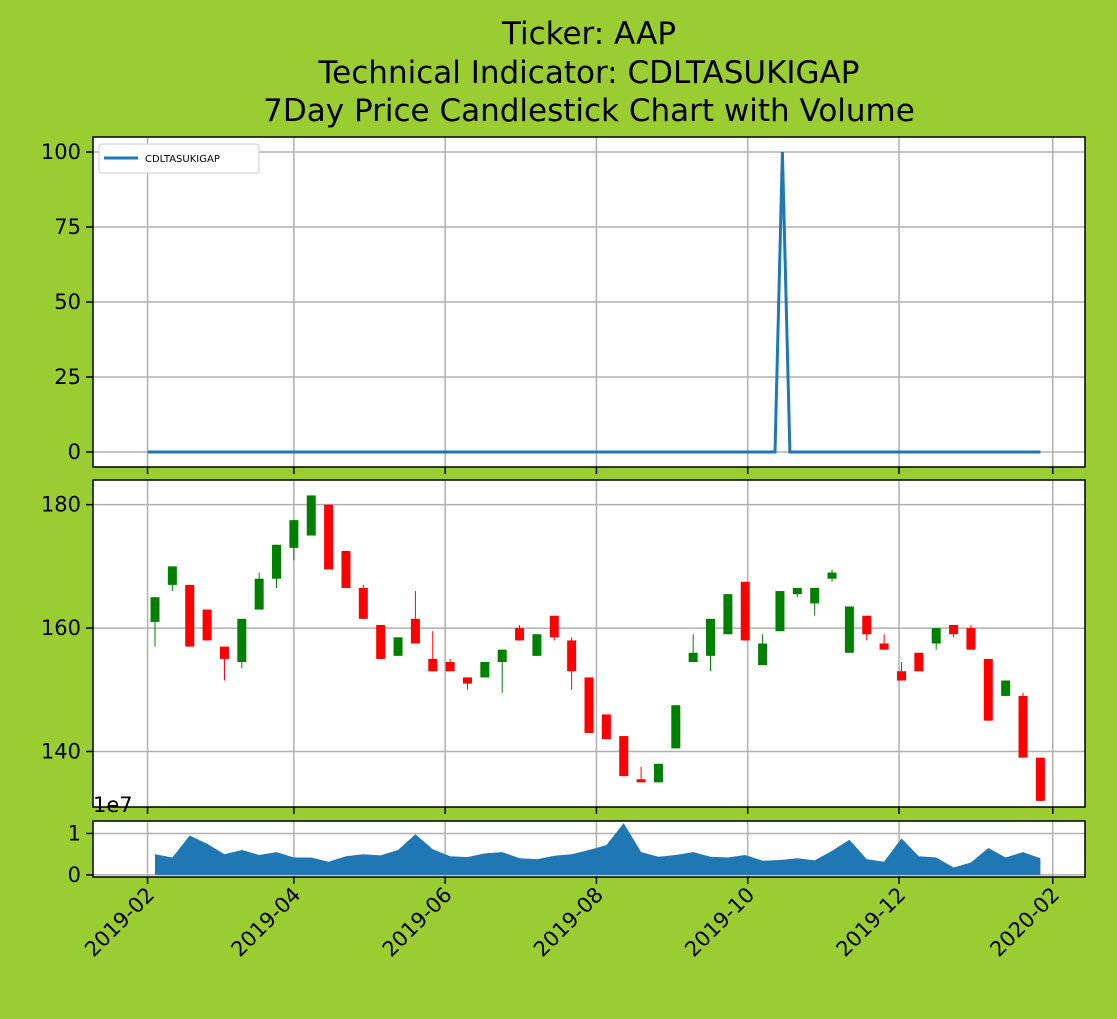 Image resolution: width=1117 pixels, height=1019 pixels. I want to click on legend-label-cdltasukigap: CDLTASUKIGAP, so click(182, 159).